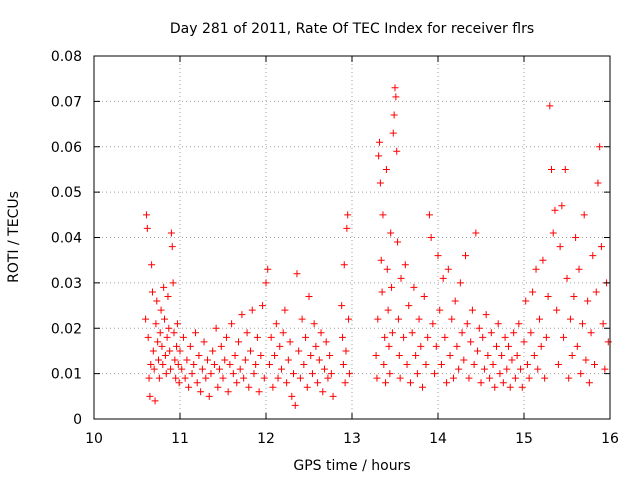 The image size is (640, 480). What do you see at coordinates (524, 439) in the screenshot?
I see `x-tick-label: 15` at bounding box center [524, 439].